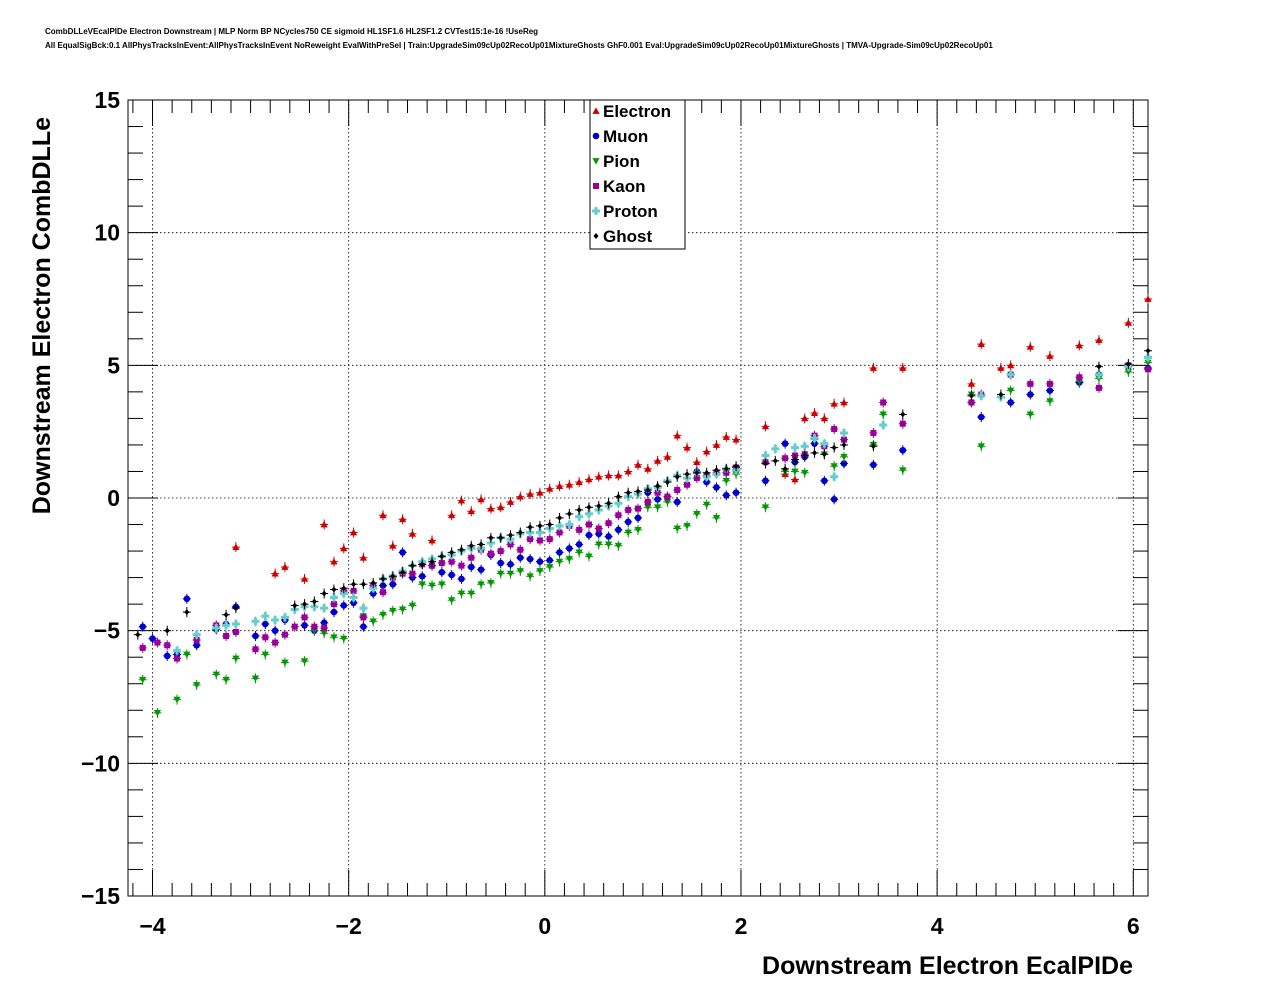 The height and width of the screenshot is (996, 1276). What do you see at coordinates (625, 136) in the screenshot?
I see `legend-label-muon: Muon` at bounding box center [625, 136].